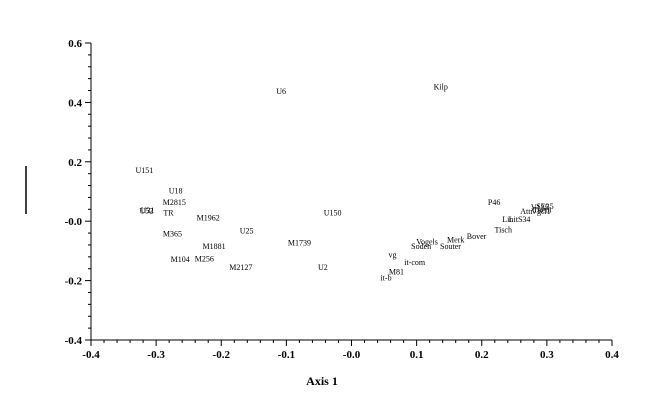 The height and width of the screenshot is (413, 664). What do you see at coordinates (455, 240) in the screenshot?
I see `data-point-label: Merk` at bounding box center [455, 240].